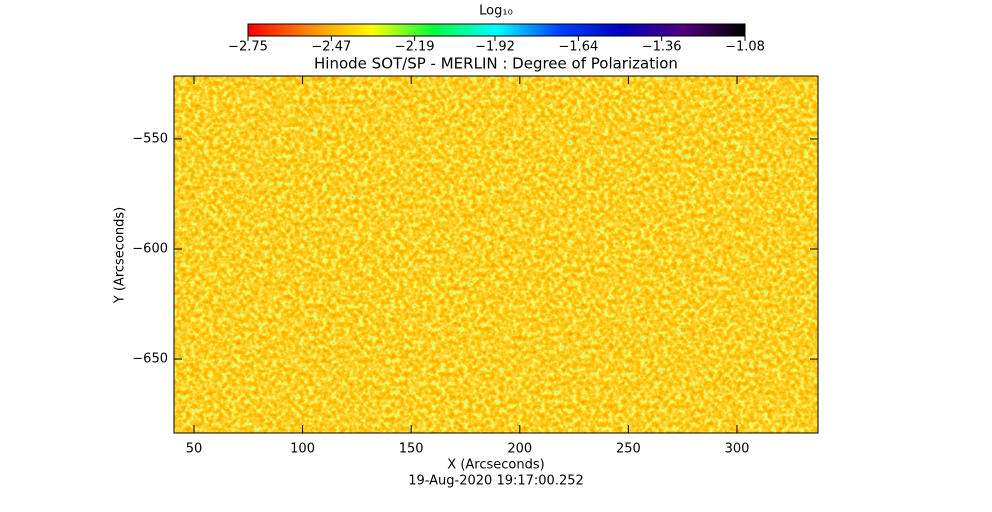 The image size is (992, 512). Describe the element at coordinates (150, 248) in the screenshot. I see `y-tick-label: −600` at that location.